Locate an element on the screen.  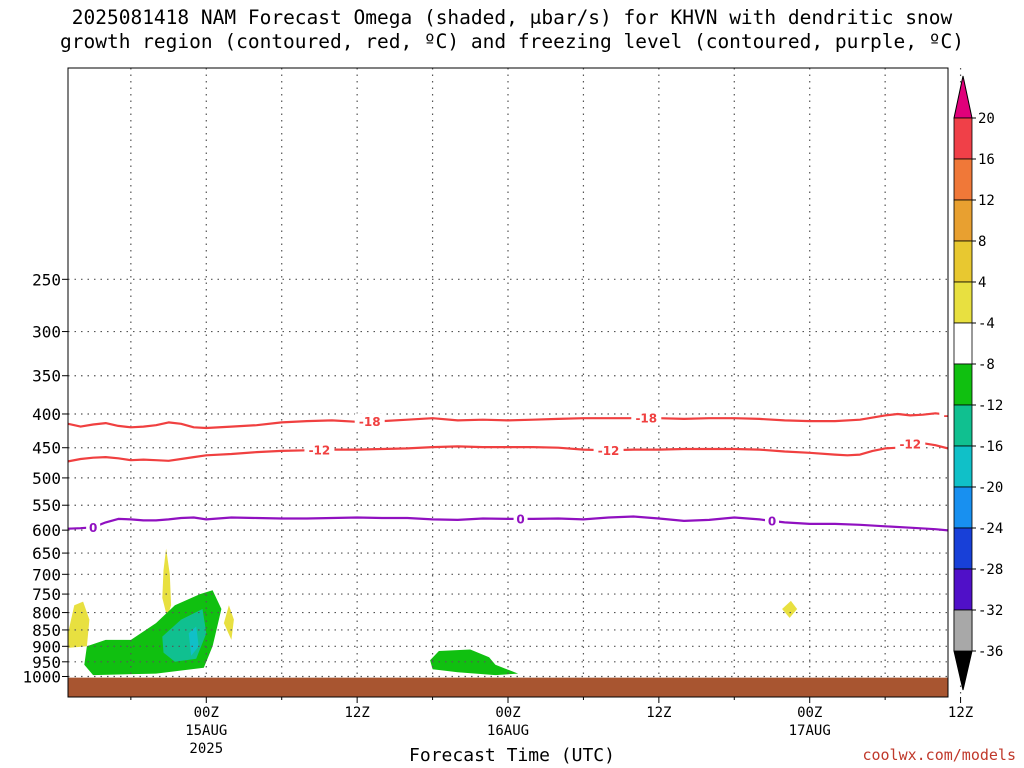
xtick-date-48: 17AUG is located at coordinates (810, 731).